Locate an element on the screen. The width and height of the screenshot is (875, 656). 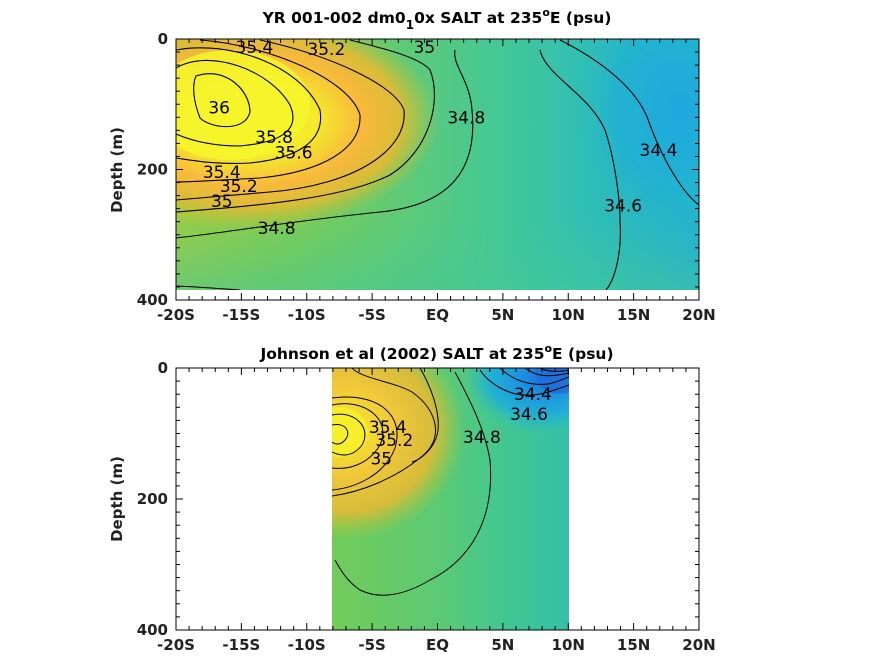
y-axis-label-1: Depth (m) is located at coordinates (117, 170).